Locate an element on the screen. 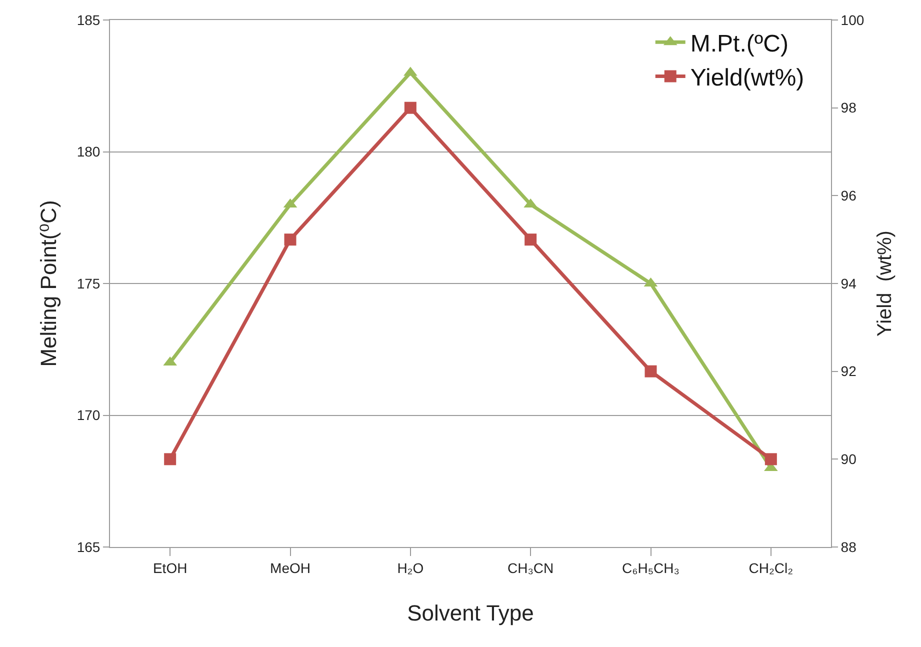 Image resolution: width=921 pixels, height=647 pixels. x-tick-label: C₆H₅CH₃ is located at coordinates (651, 568).